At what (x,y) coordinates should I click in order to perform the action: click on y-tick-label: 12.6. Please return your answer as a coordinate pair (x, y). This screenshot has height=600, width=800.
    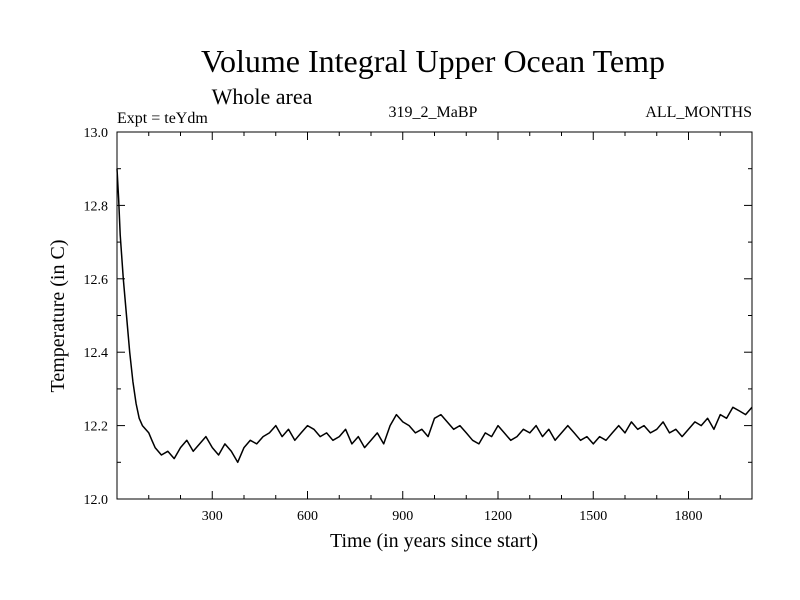
    Looking at the image, I should click on (96, 280).